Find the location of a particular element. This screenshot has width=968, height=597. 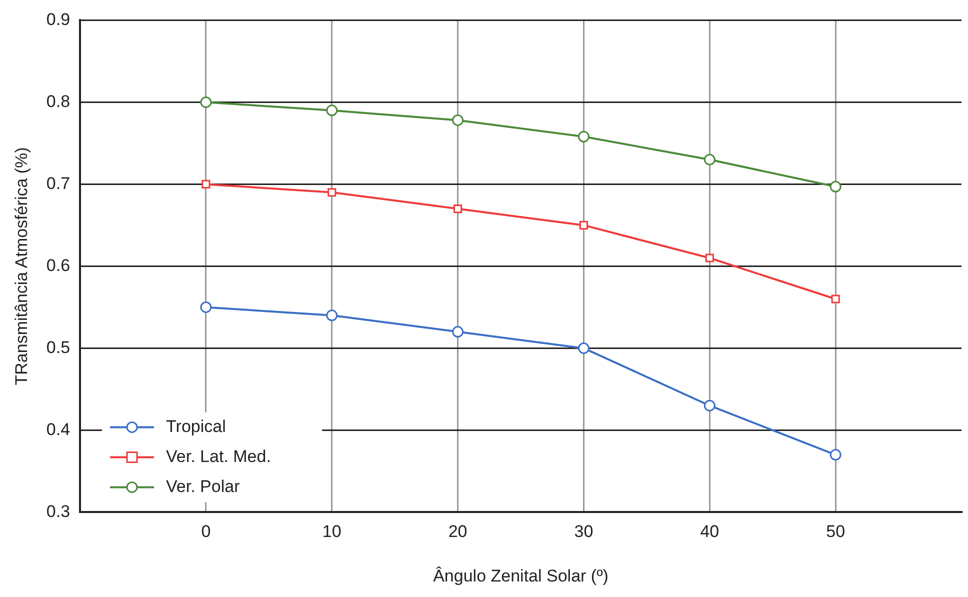

x-tick-label: 10 is located at coordinates (332, 532).